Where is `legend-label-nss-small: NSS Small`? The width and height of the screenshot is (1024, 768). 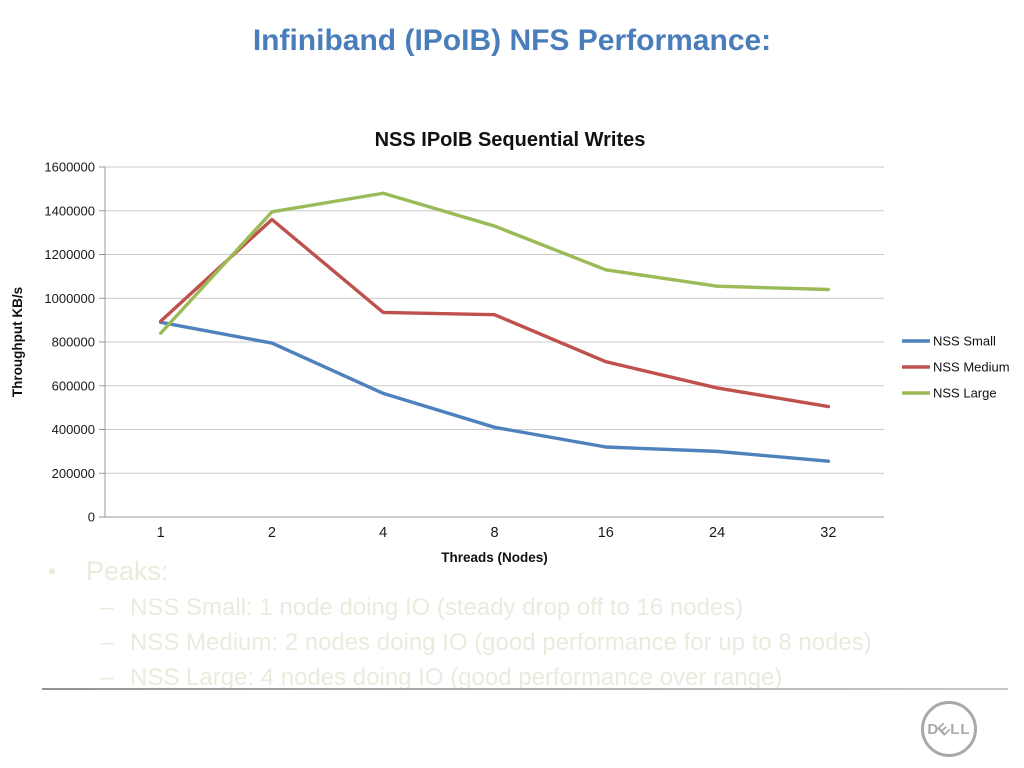
legend-label-nss-small: NSS Small is located at coordinates (964, 341).